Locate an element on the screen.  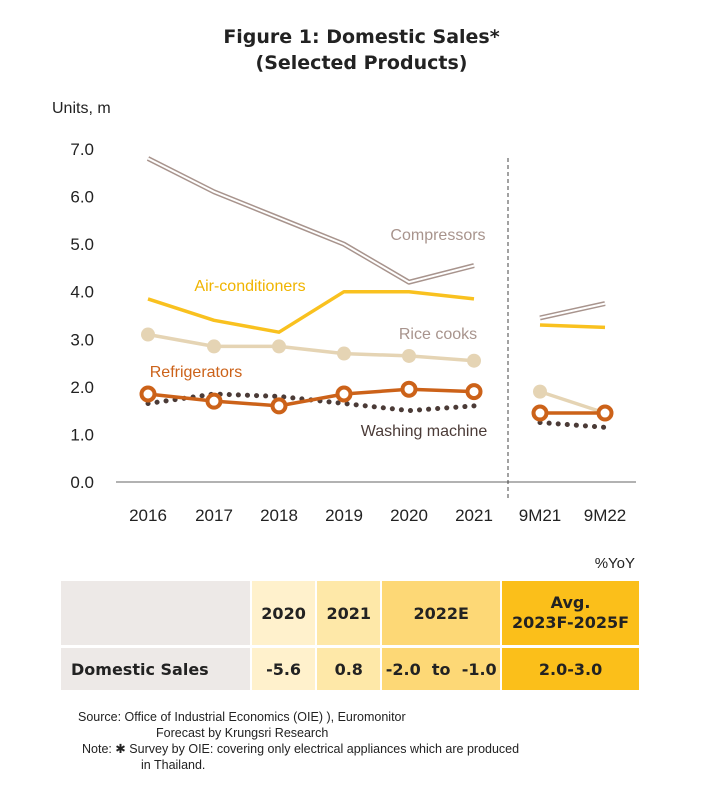
value-avg: 2.0-3.0 is located at coordinates (571, 669).